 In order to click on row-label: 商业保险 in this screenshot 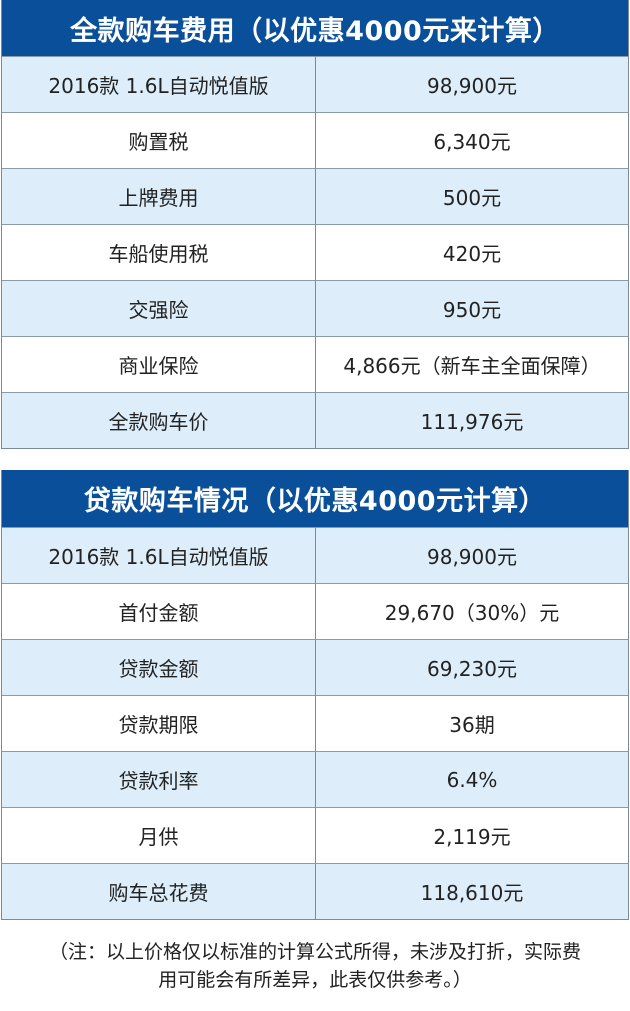, I will do `click(159, 364)`.